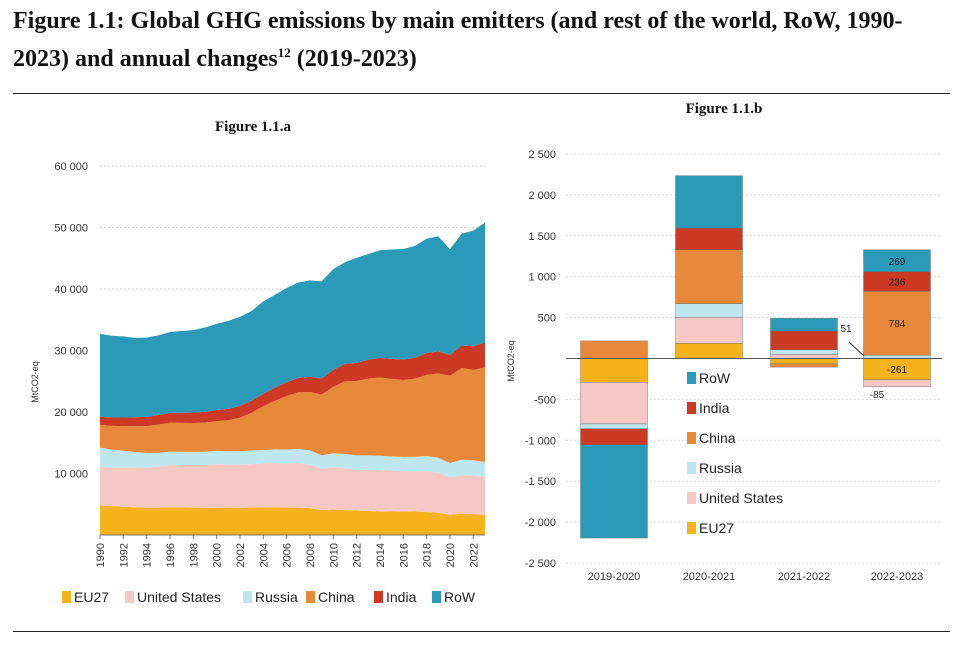  Describe the element at coordinates (381, 555) in the screenshot. I see `chart-a-xtick-label: 2014` at that location.